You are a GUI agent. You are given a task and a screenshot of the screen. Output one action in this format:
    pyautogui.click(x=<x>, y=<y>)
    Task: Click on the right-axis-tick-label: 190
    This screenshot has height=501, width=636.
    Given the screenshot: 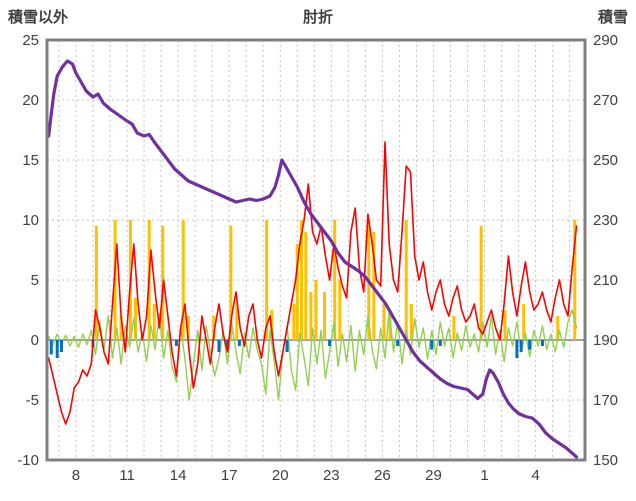 What is the action you would take?
    pyautogui.click(x=605, y=340)
    